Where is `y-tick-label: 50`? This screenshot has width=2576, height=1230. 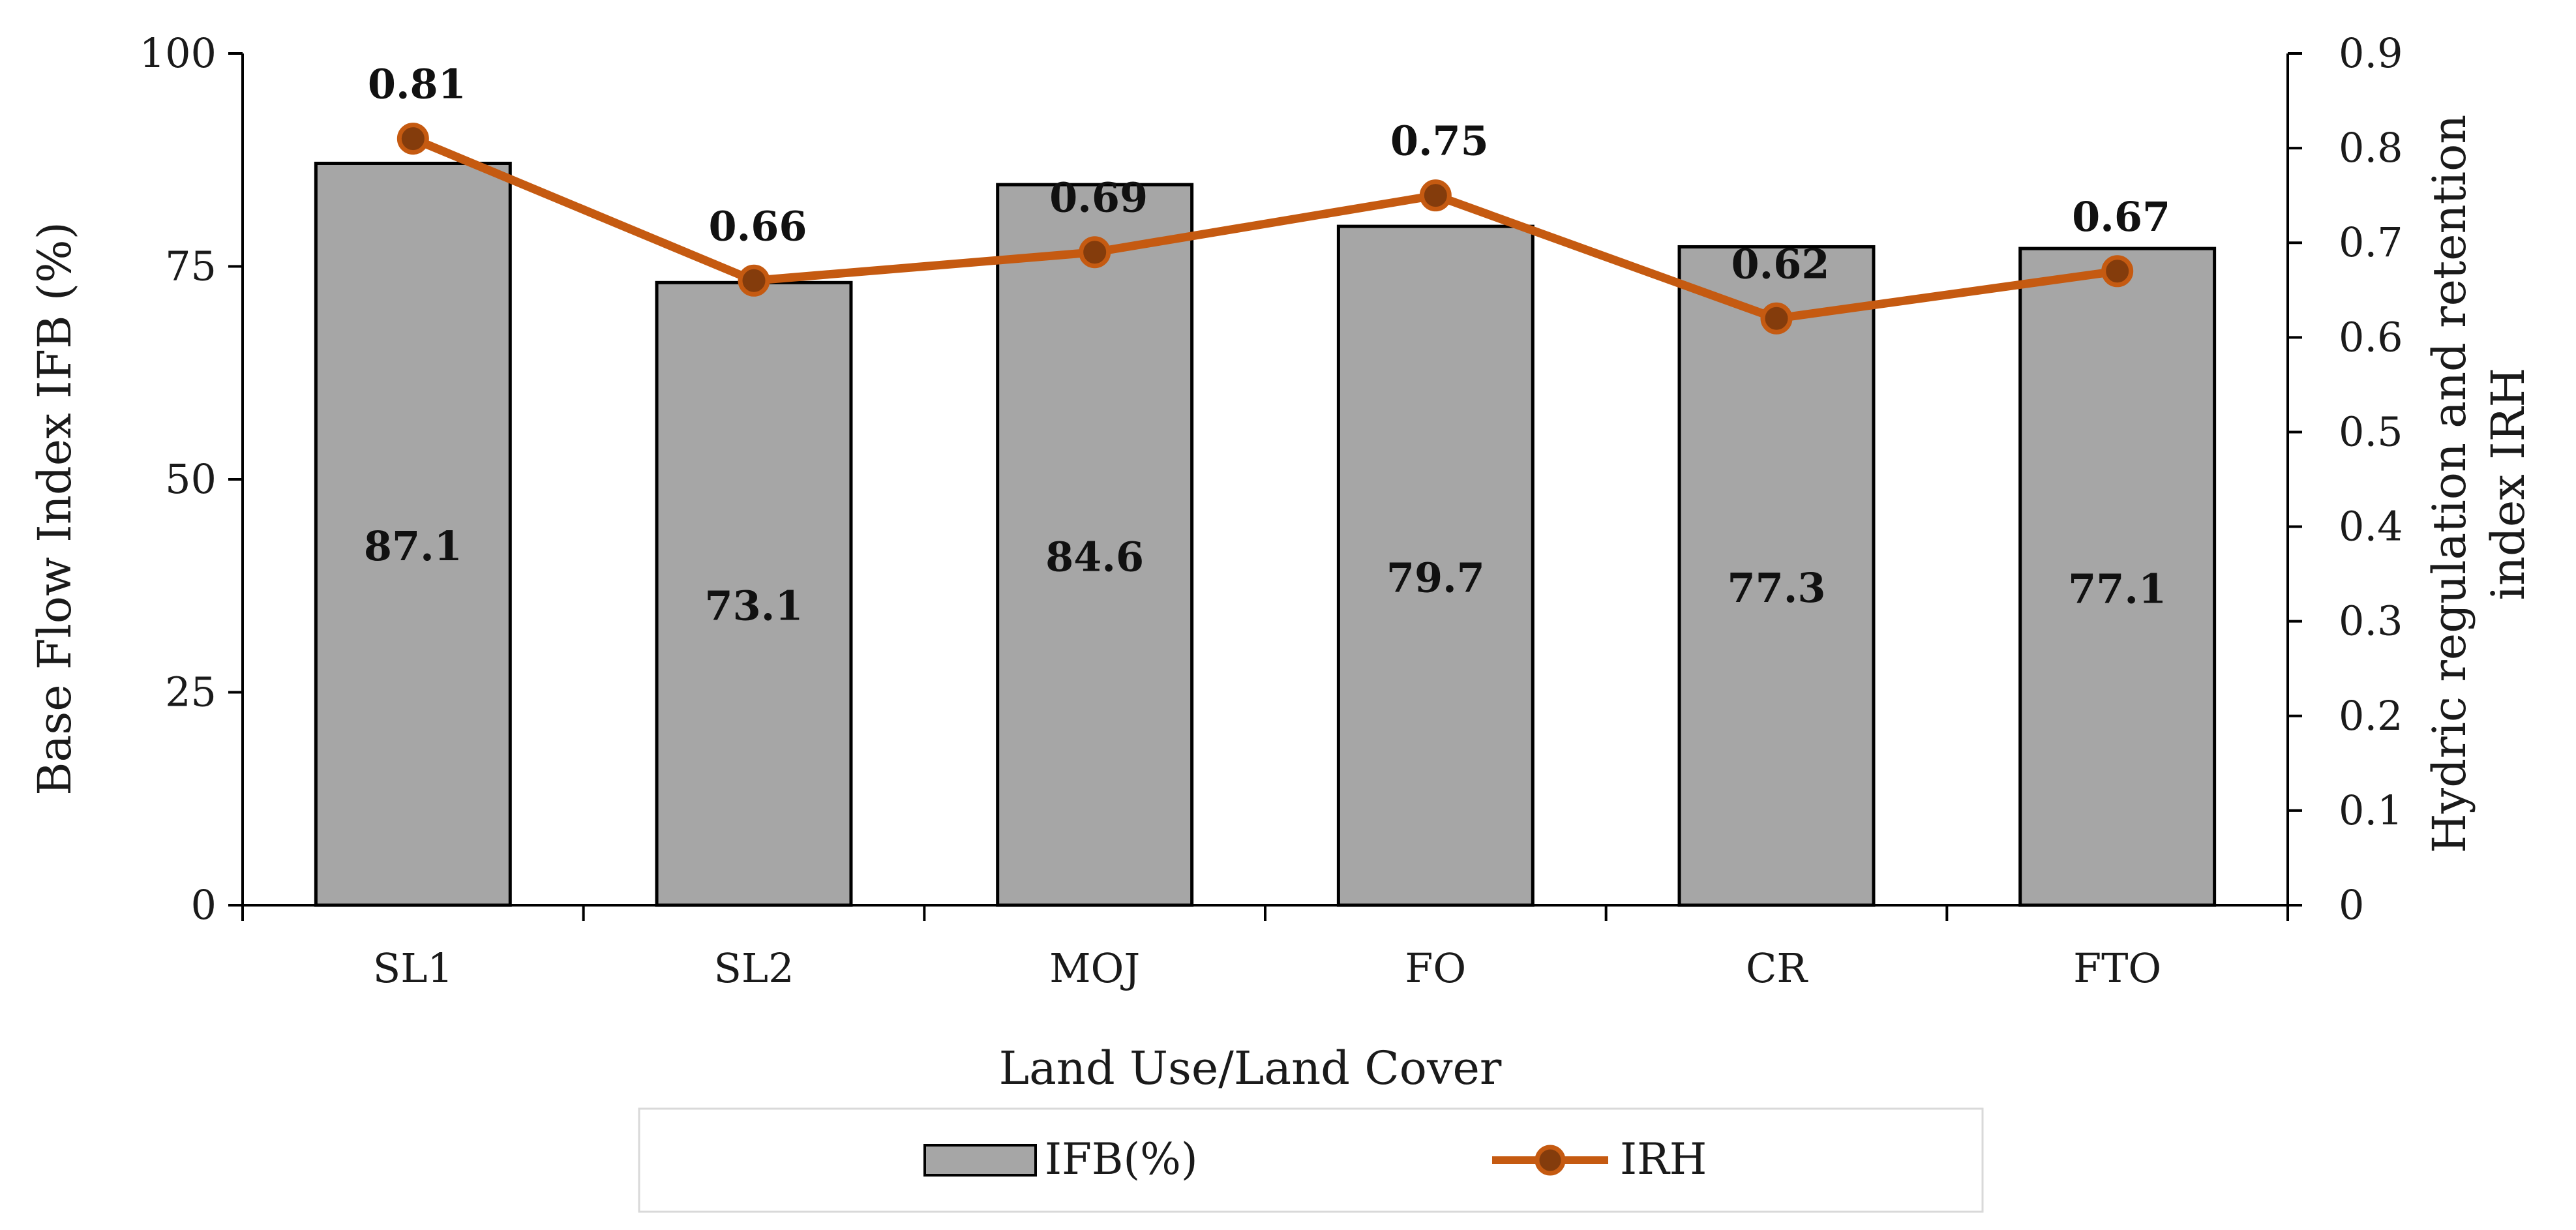
y-tick-label: 50 is located at coordinates (191, 479).